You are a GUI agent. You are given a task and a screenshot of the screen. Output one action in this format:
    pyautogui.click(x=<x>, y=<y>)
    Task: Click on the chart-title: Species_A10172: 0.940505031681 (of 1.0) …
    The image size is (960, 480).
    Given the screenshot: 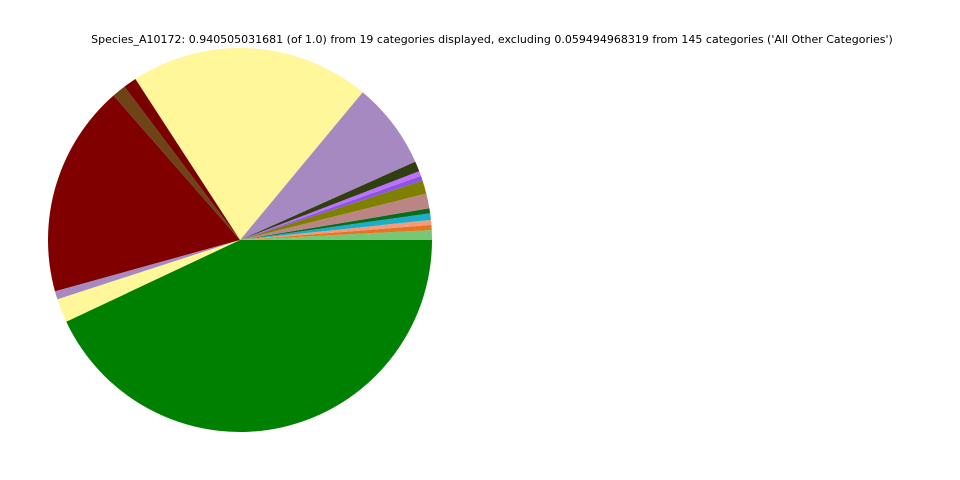 What is the action you would take?
    pyautogui.click(x=492, y=39)
    